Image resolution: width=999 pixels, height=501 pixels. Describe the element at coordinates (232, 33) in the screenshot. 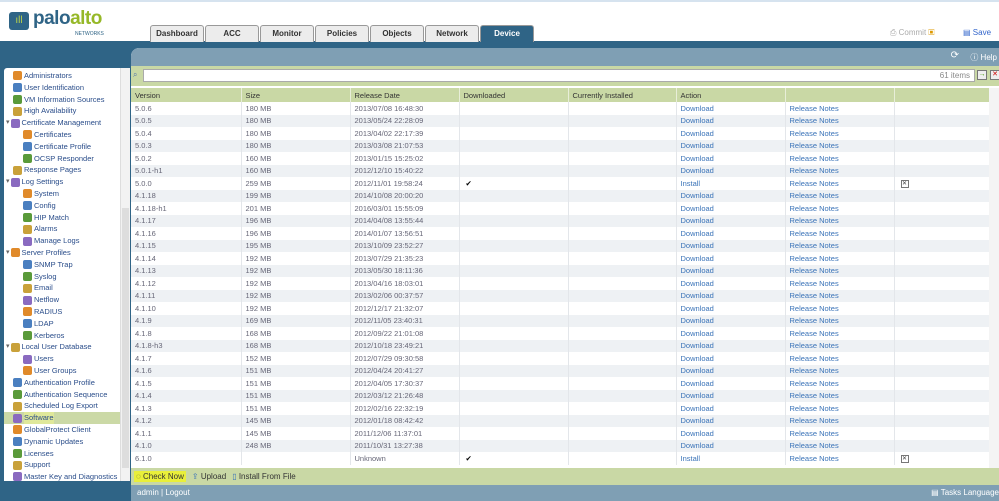

I see `tab-acc: ACC` at that location.